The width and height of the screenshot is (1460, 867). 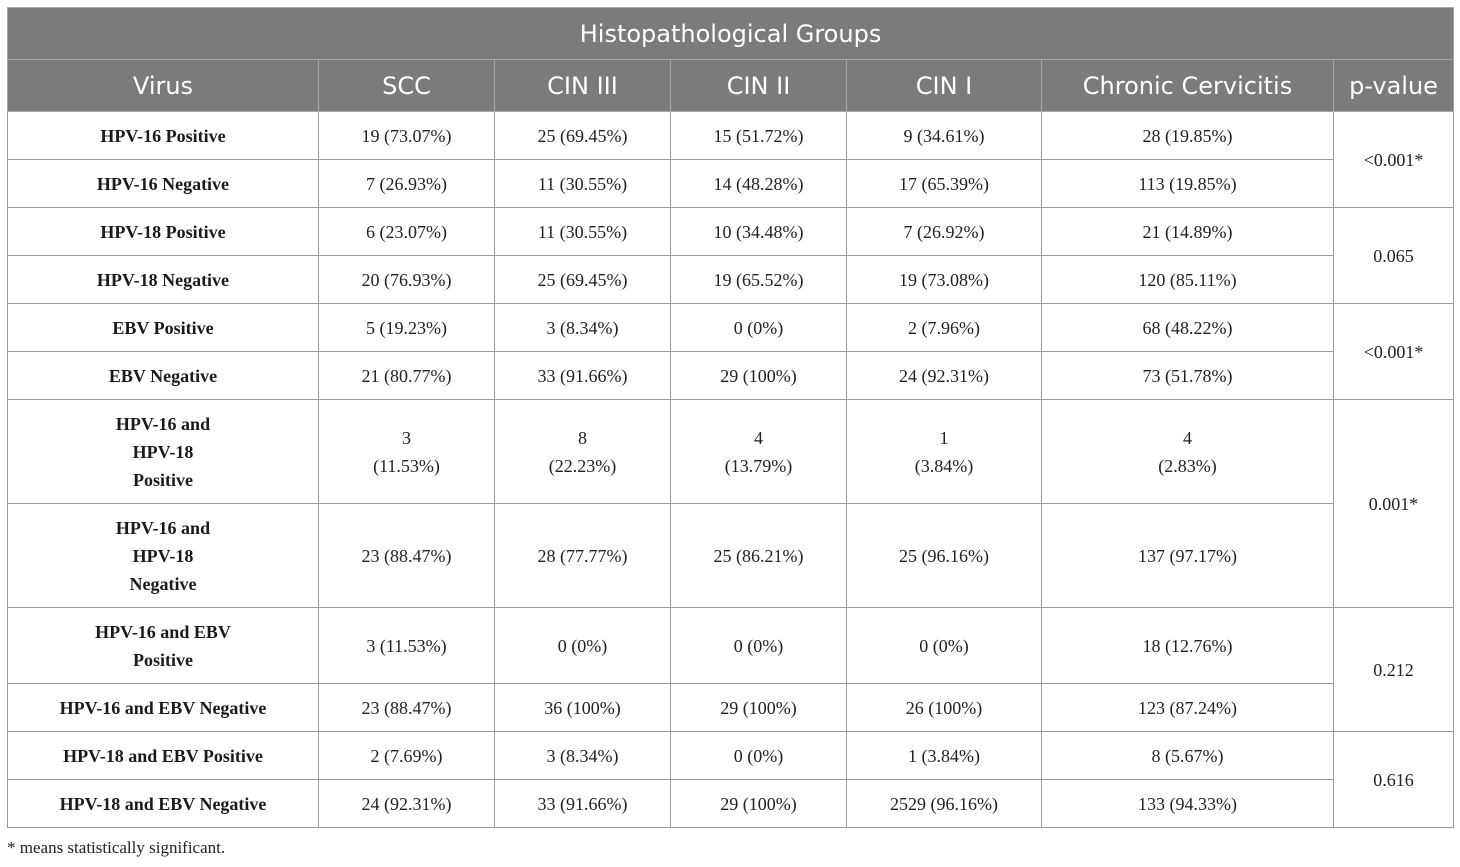 What do you see at coordinates (163, 479) in the screenshot?
I see `row-label-line: Positive` at bounding box center [163, 479].